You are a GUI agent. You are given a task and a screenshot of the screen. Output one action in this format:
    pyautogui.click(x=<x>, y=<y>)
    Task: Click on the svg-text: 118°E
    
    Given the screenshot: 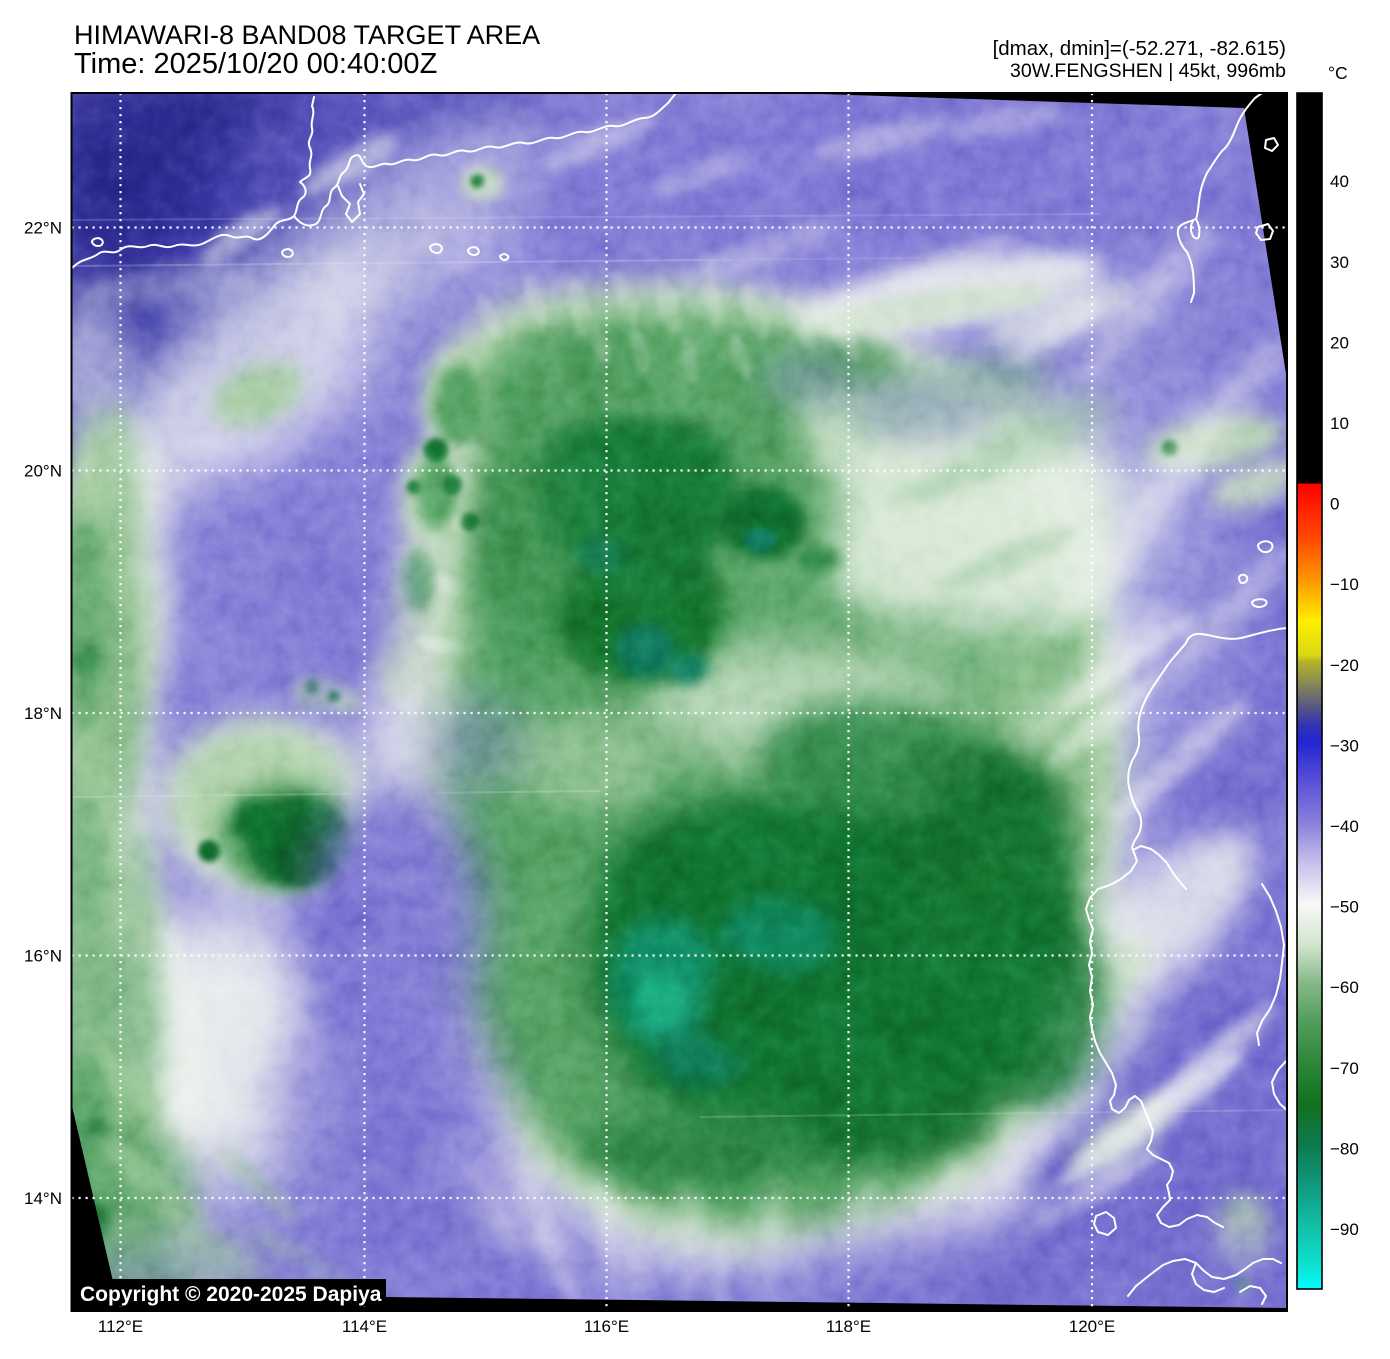 What is the action you would take?
    pyautogui.click(x=848, y=1326)
    